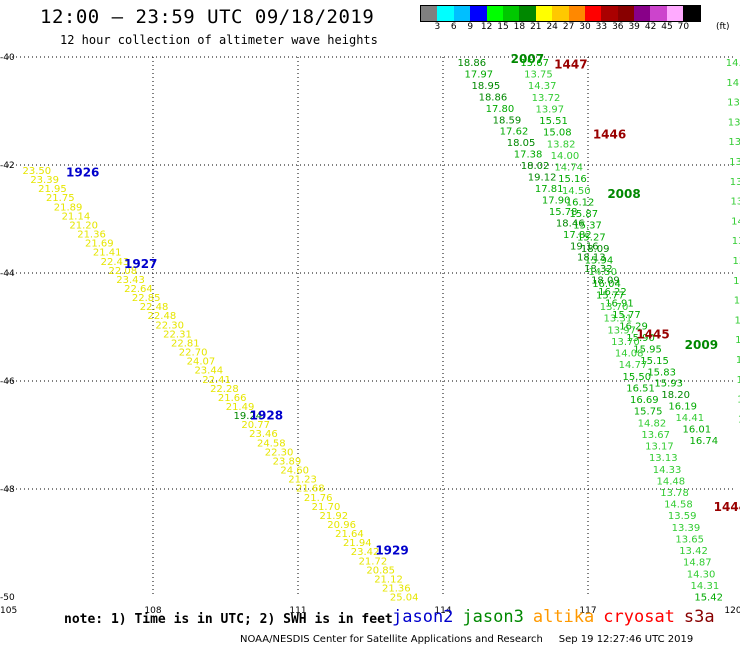 The image size is (740, 650). Describe the element at coordinates (333, 516) in the screenshot. I see `wave-height-value: 21.92` at that location.